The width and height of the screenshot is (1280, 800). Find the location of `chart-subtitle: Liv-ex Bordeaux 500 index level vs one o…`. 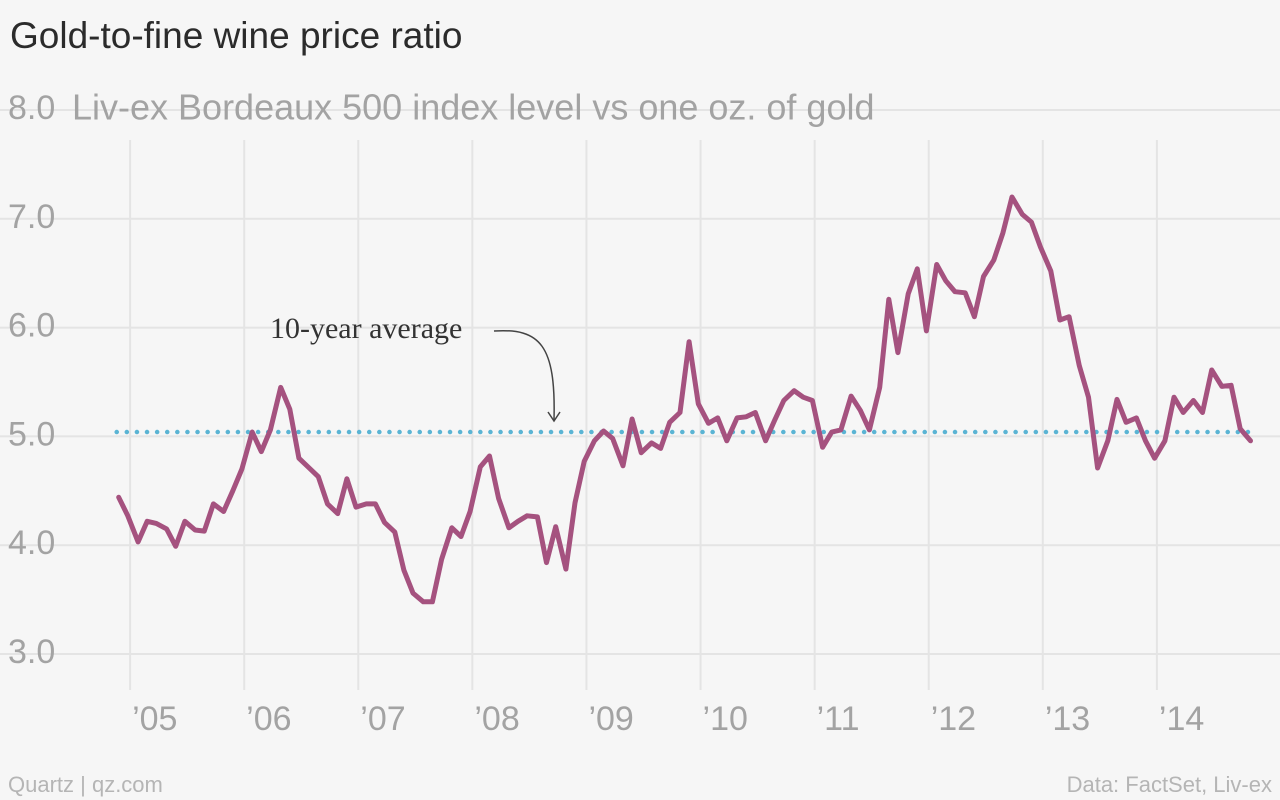

chart-subtitle: Liv-ex Bordeaux 500 index level vs one o… is located at coordinates (473, 107).